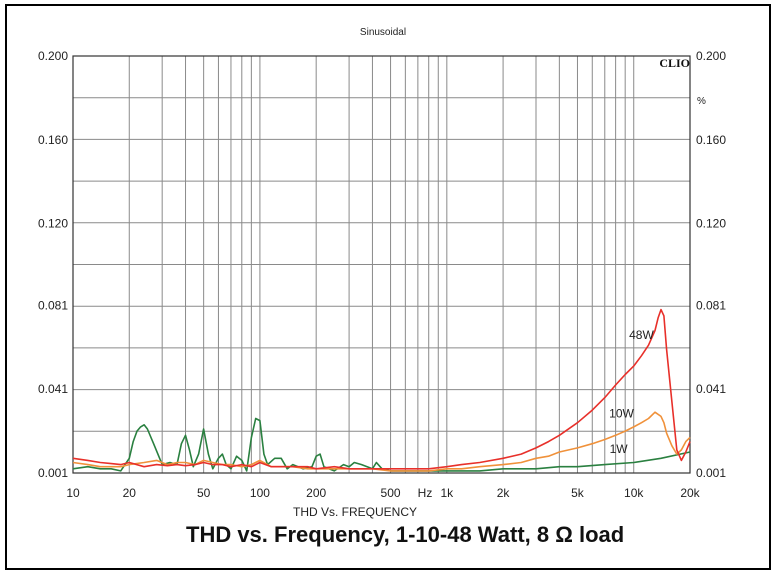  I want to click on chart-title: Sinusoidal, so click(383, 32).